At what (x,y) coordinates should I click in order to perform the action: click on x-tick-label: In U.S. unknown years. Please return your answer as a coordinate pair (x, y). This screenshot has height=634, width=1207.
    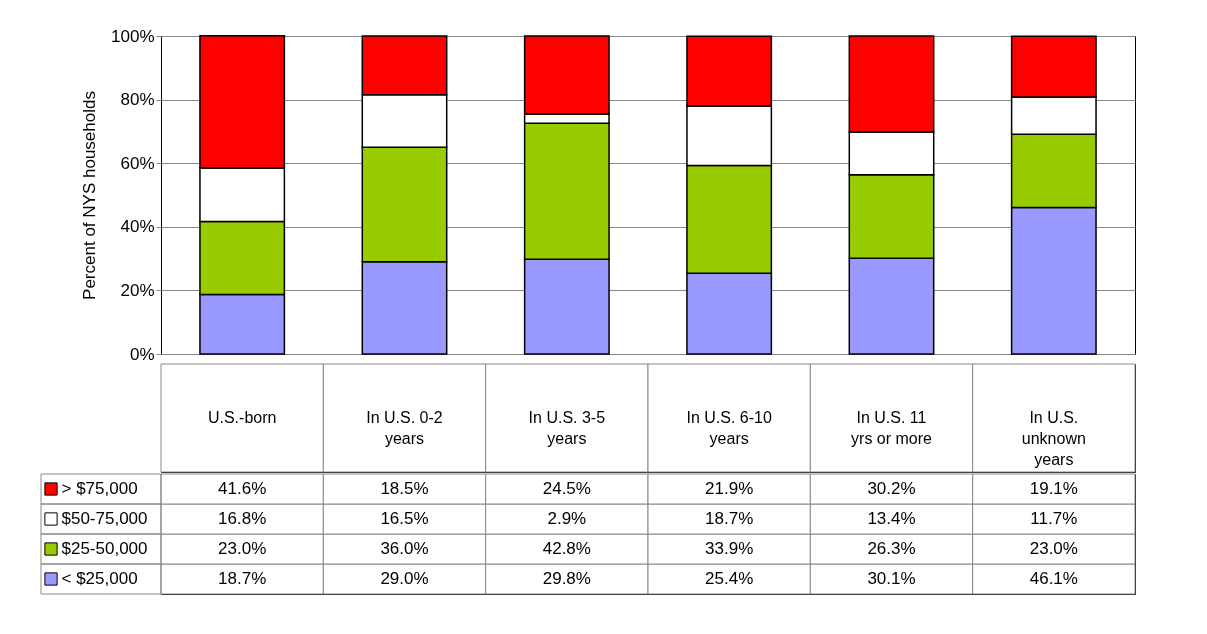
    Looking at the image, I should click on (1053, 438).